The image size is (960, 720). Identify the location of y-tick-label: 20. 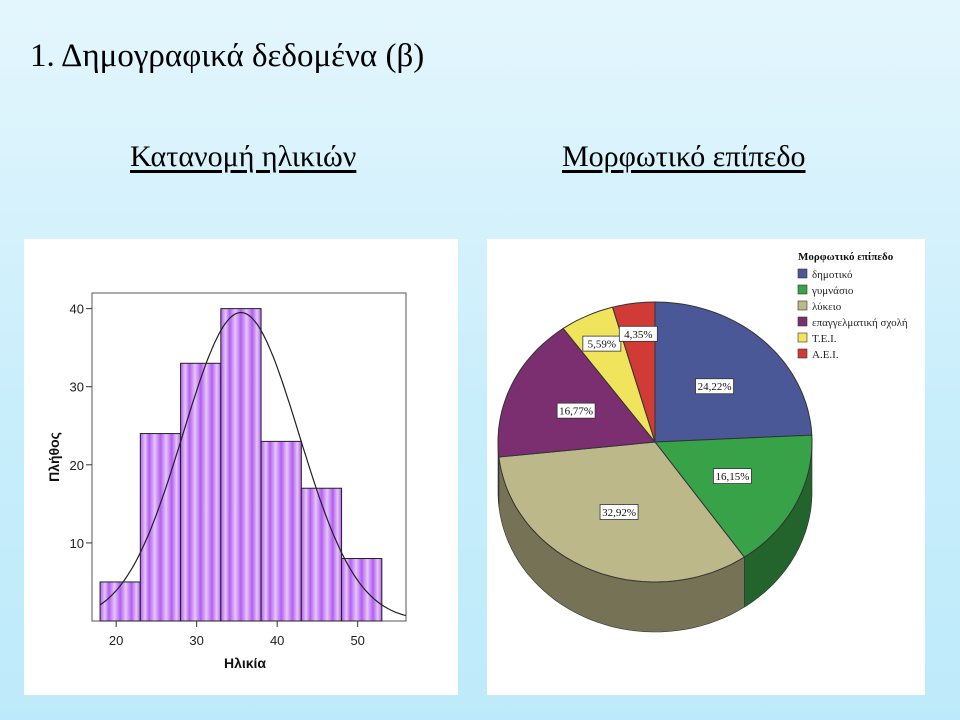
(77, 465).